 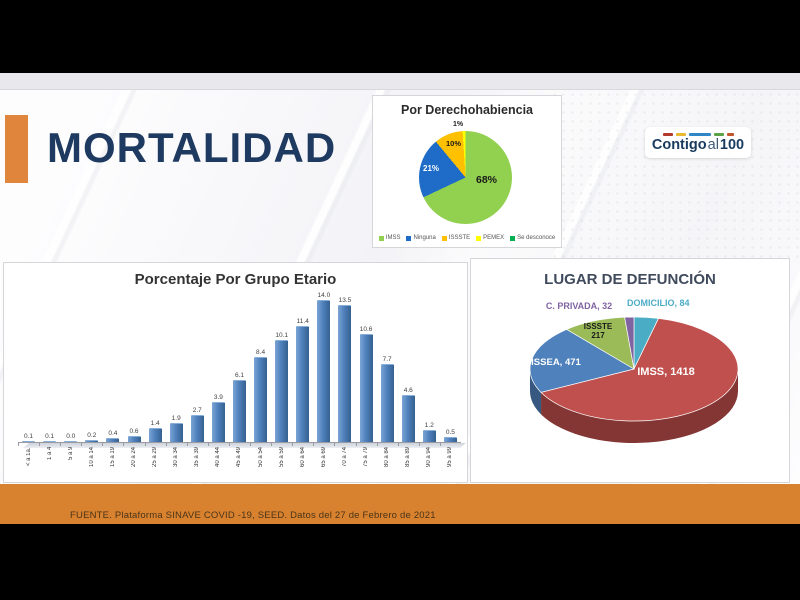 What do you see at coordinates (28, 461) in the screenshot?
I see `x-label-cell: < a 1a.` at bounding box center [28, 461].